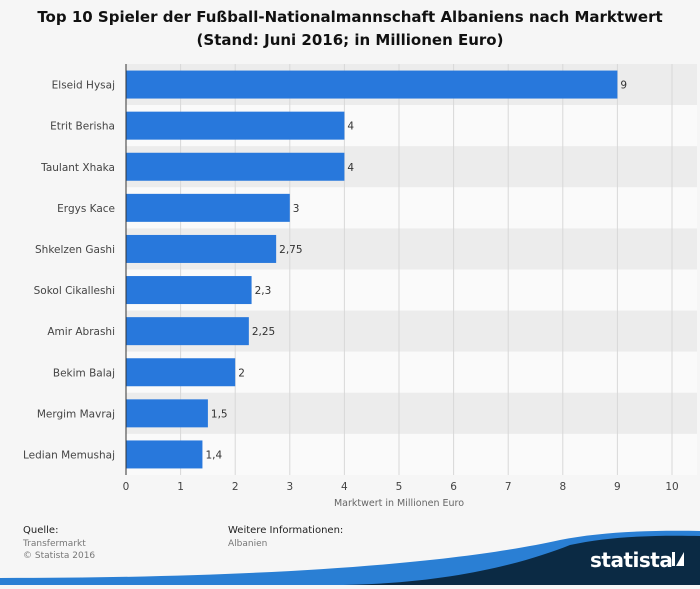  Describe the element at coordinates (54, 544) in the screenshot. I see `source-line-1: Transfermarkt` at that location.